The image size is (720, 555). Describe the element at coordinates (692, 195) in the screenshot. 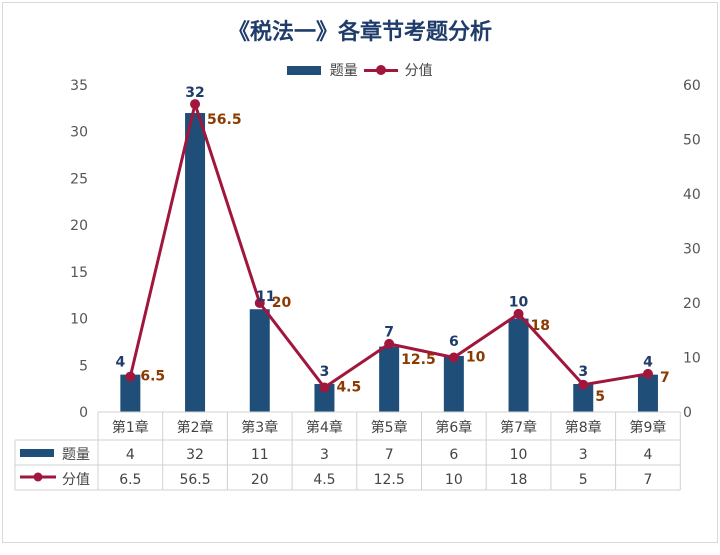

I see `y-right-tick-label: 40` at that location.